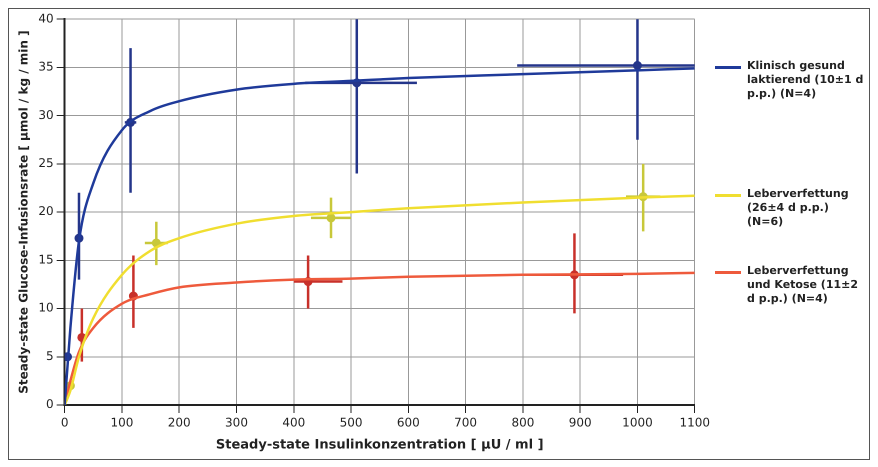 This screenshot has width=878, height=467. I want to click on y-axis-title: Steady-state Glucose-Infusionsrate [ µmol / kg / min ], so click(23, 212).